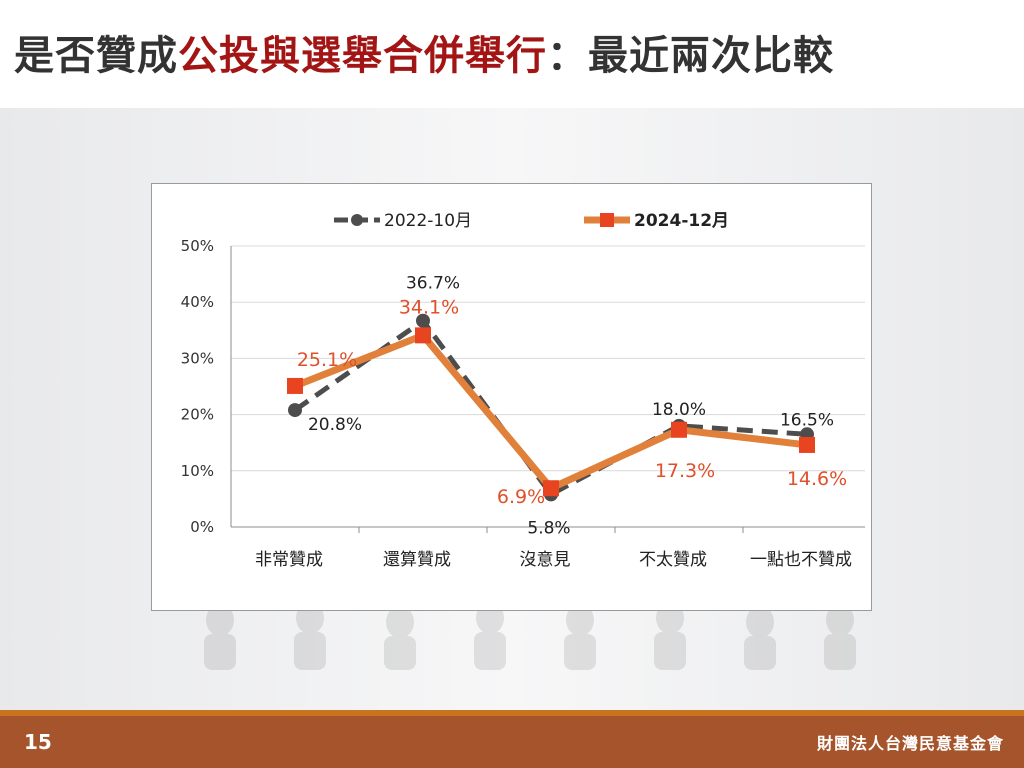 This screenshot has width=1024, height=768. I want to click on data-label-2024: 34.1%, so click(429, 307).